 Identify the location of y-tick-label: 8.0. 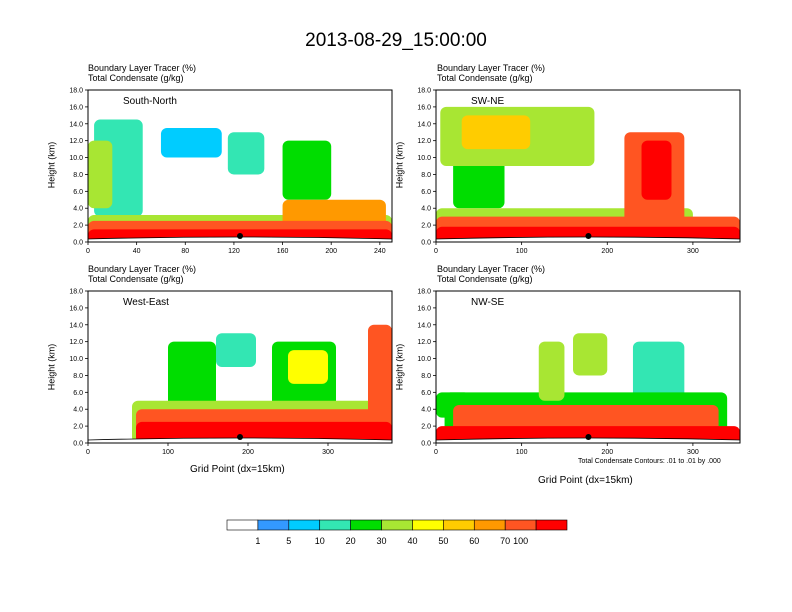
(426, 175).